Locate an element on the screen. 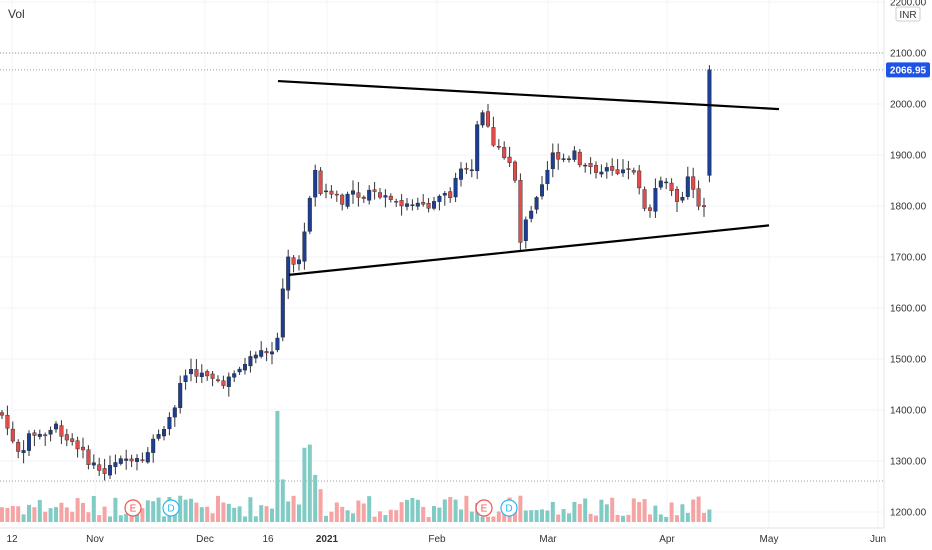 The width and height of the screenshot is (932, 550). price-tick-label: 1200.00 is located at coordinates (908, 513).